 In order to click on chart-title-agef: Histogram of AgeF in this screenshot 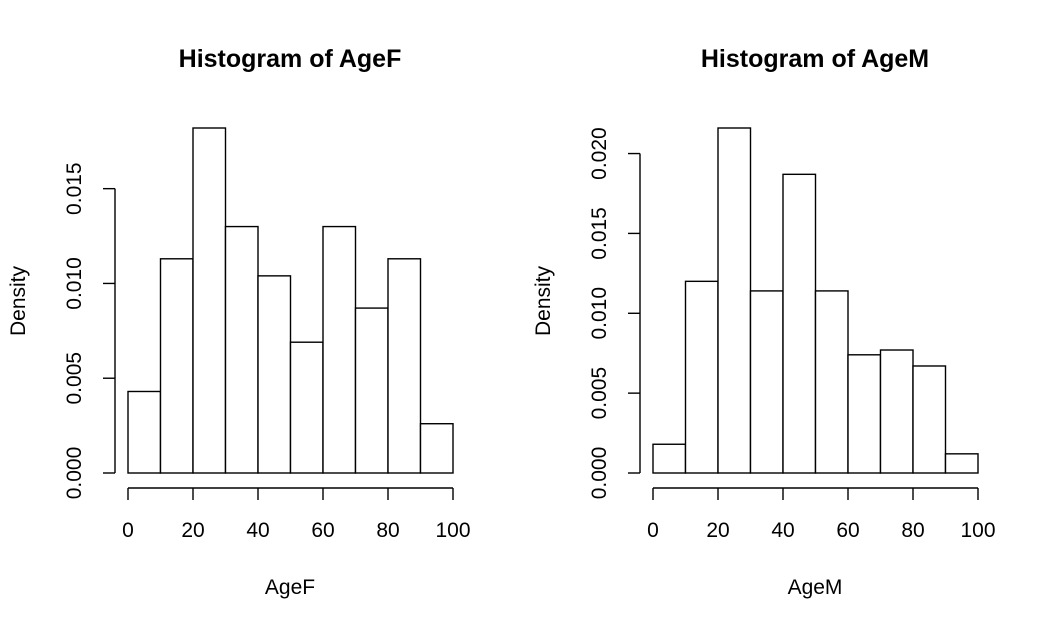, I will do `click(290, 59)`.